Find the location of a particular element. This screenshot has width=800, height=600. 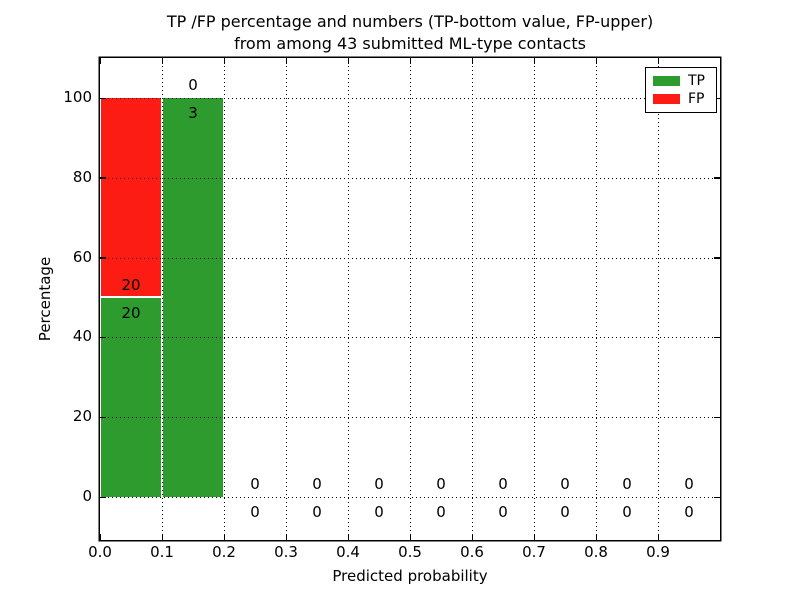

y-tick-label: 60 is located at coordinates (82, 256).